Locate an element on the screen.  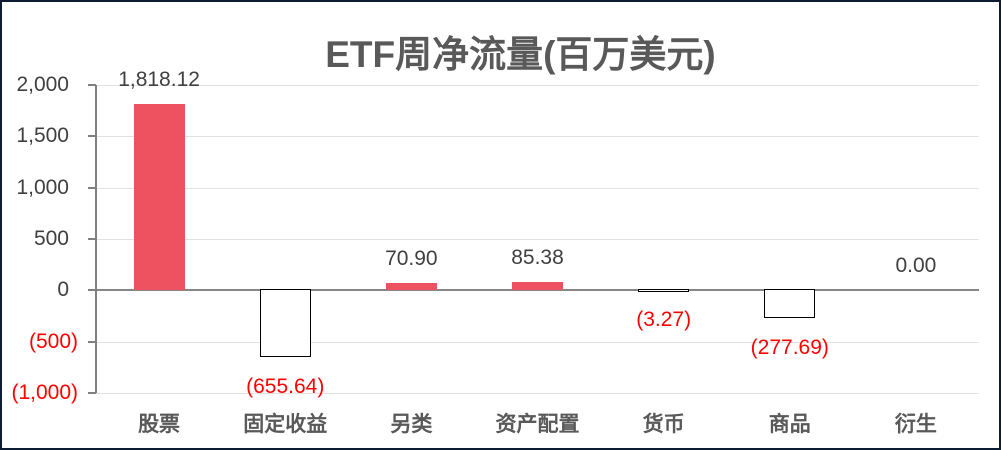
zero-line is located at coordinates (537, 290).